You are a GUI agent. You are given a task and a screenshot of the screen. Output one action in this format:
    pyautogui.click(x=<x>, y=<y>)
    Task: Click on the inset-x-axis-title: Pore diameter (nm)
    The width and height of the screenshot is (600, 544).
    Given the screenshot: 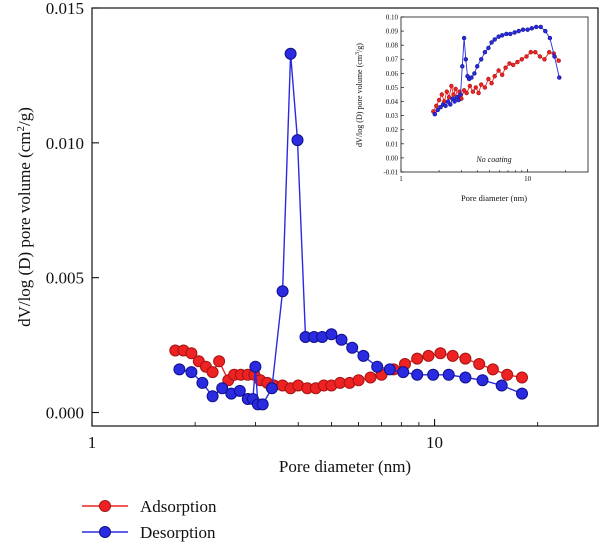 What is the action you would take?
    pyautogui.click(x=494, y=198)
    